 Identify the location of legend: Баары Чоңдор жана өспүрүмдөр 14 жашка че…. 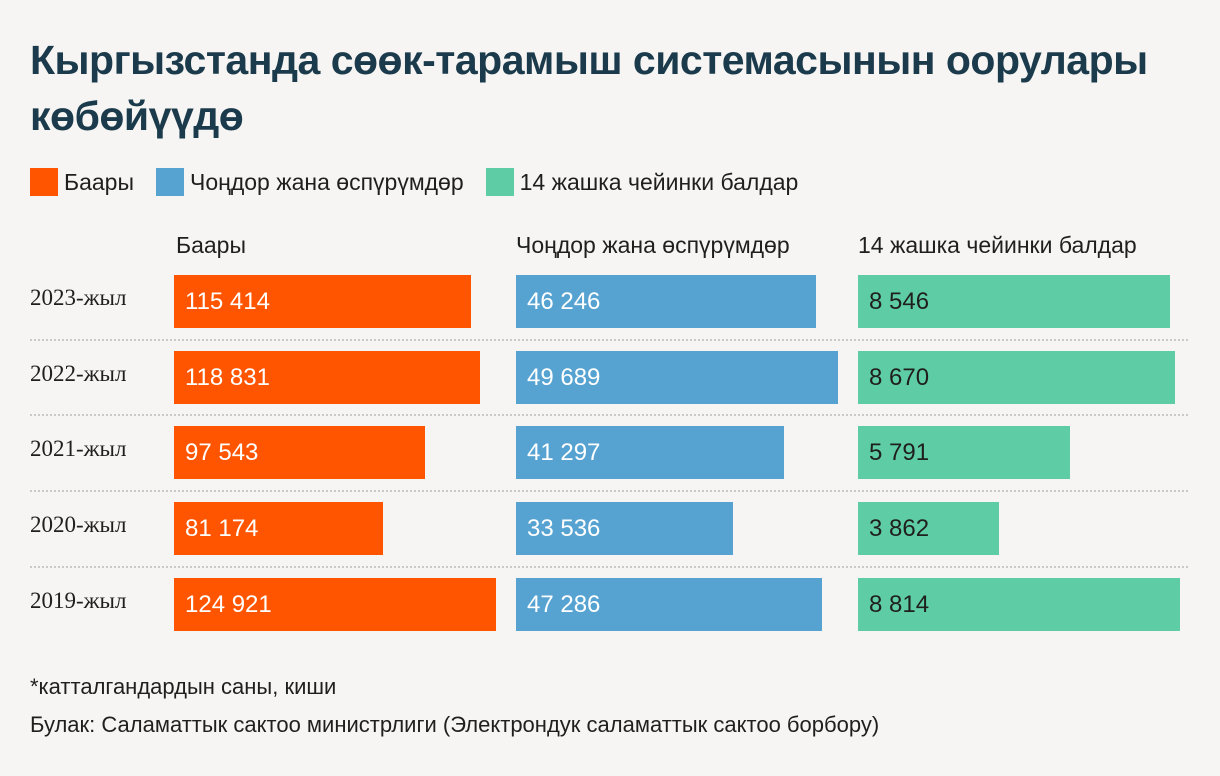
(425, 182).